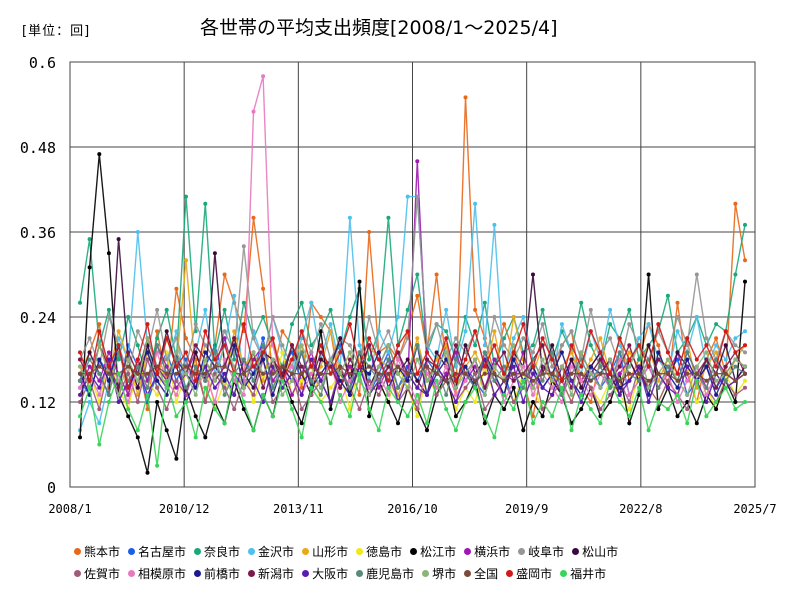  Describe the element at coordinates (433, 551) in the screenshot. I see `legend-item: 松江市` at that location.